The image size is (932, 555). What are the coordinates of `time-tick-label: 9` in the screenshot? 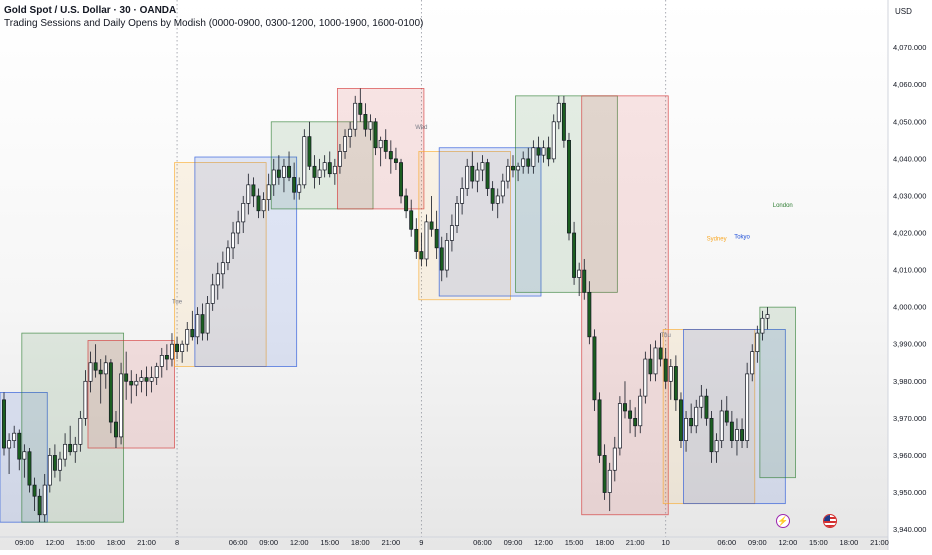 It's located at (421, 542).